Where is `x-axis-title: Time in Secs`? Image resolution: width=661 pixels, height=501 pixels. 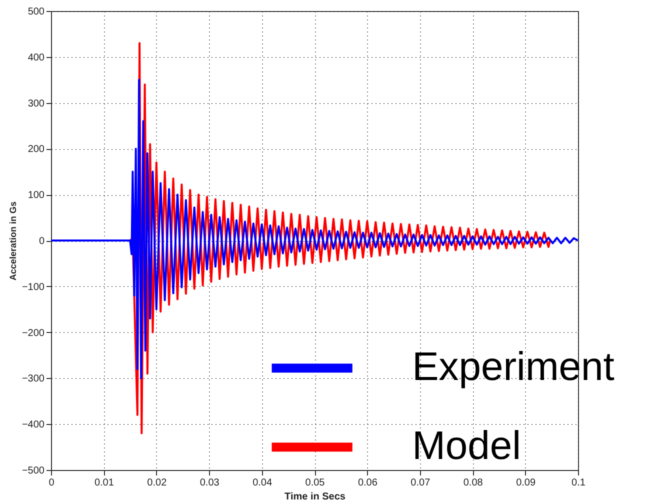 x-axis-title: Time in Secs is located at coordinates (315, 496).